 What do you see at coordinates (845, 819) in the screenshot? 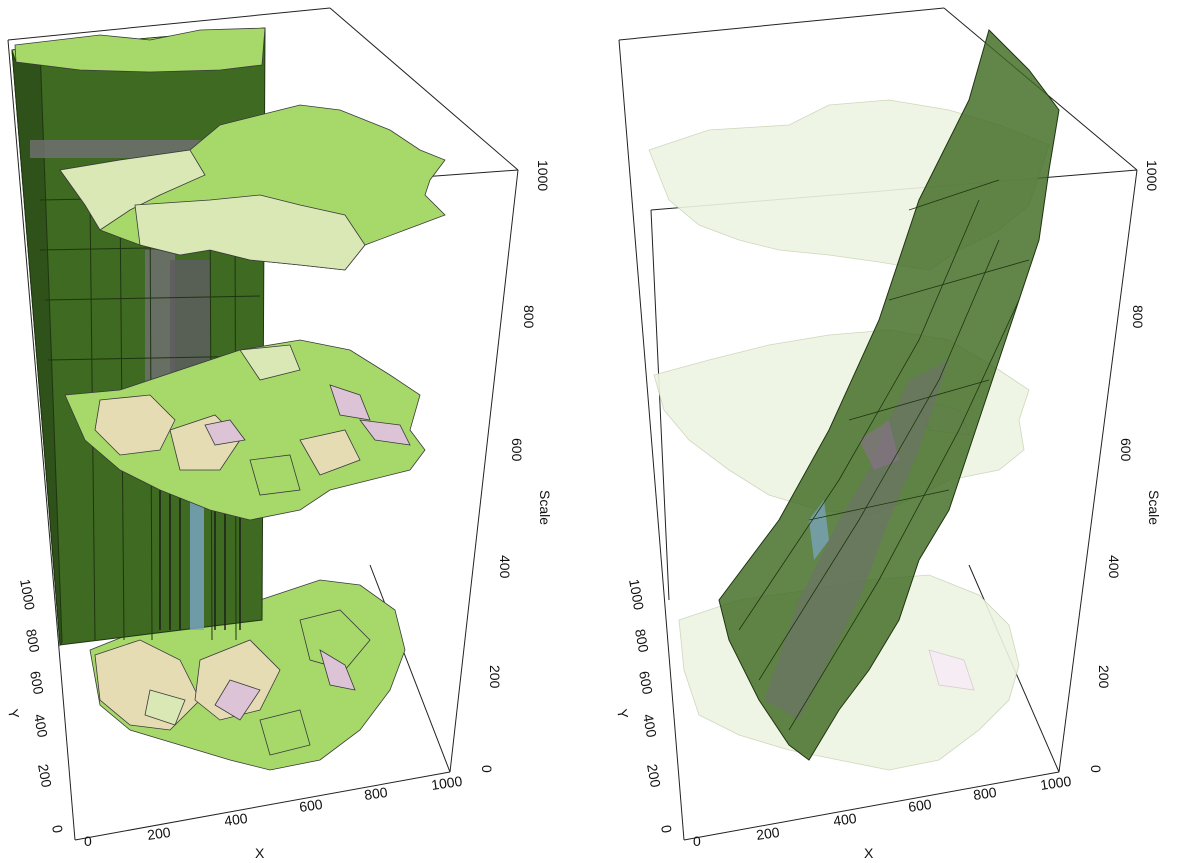
I see `right-x-tick-2: 400` at bounding box center [845, 819].